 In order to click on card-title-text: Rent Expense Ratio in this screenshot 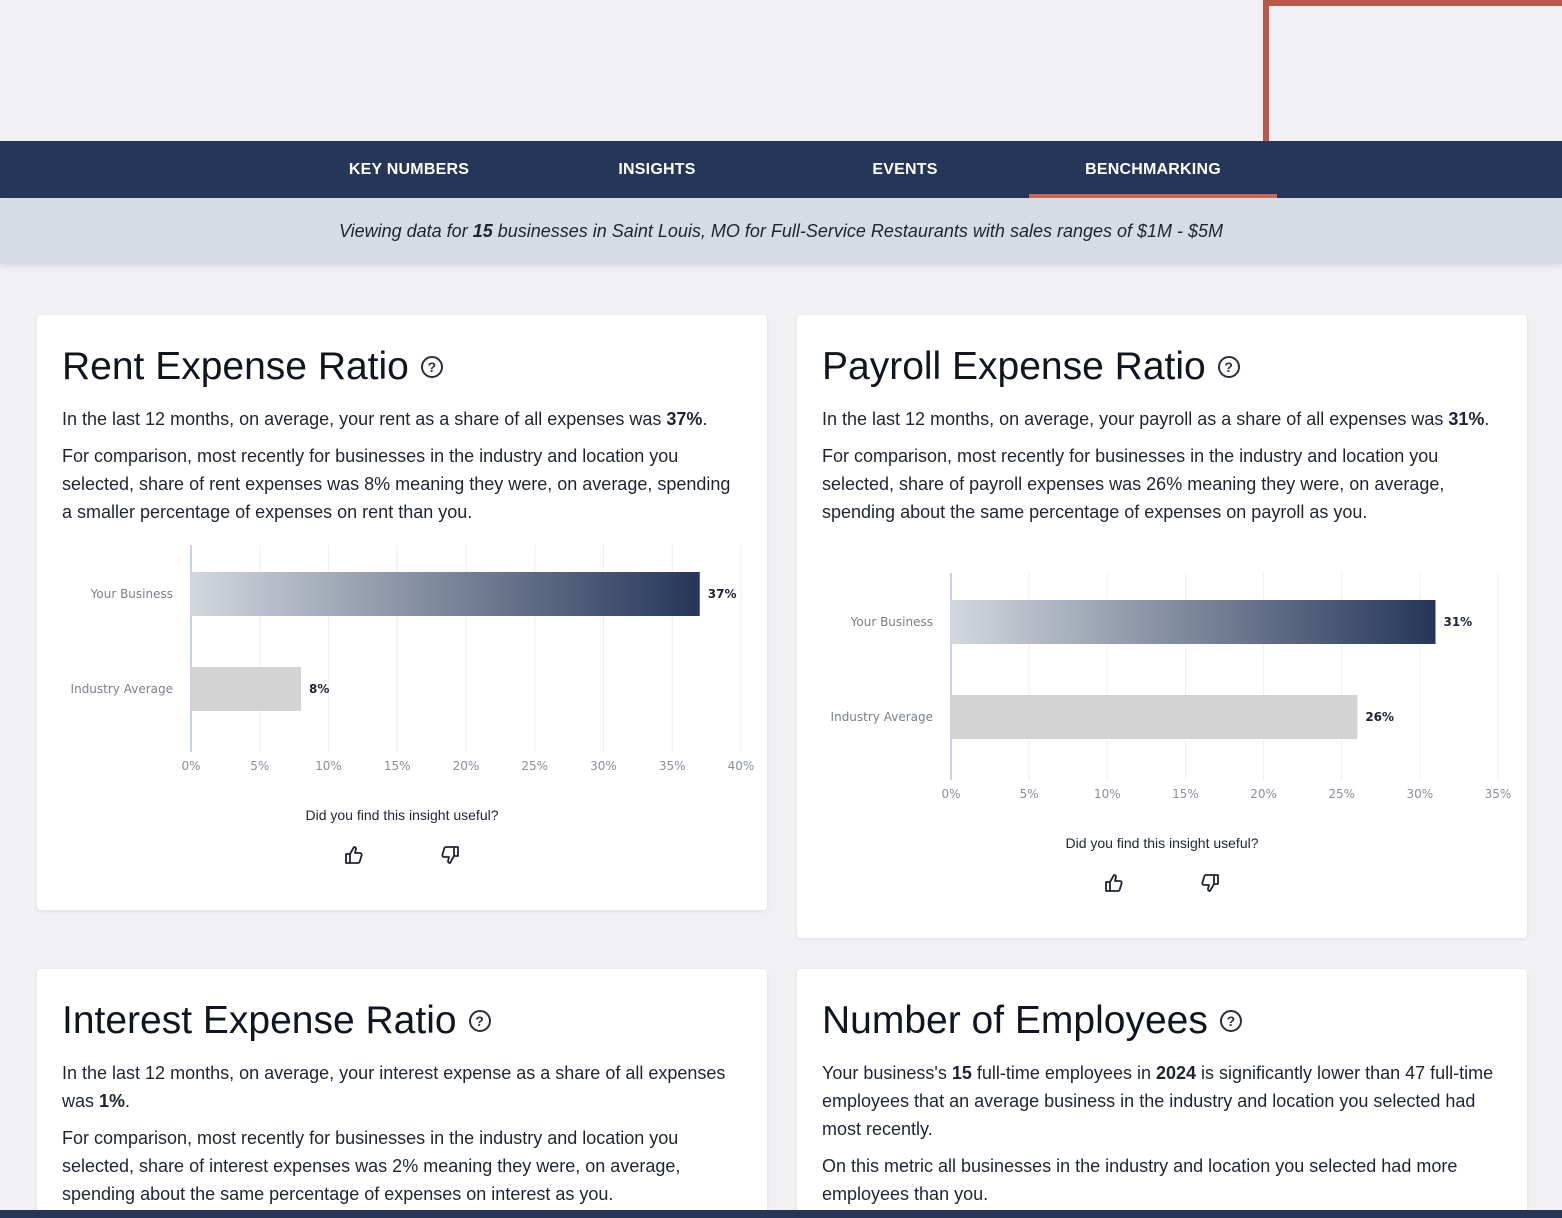, I will do `click(235, 366)`.